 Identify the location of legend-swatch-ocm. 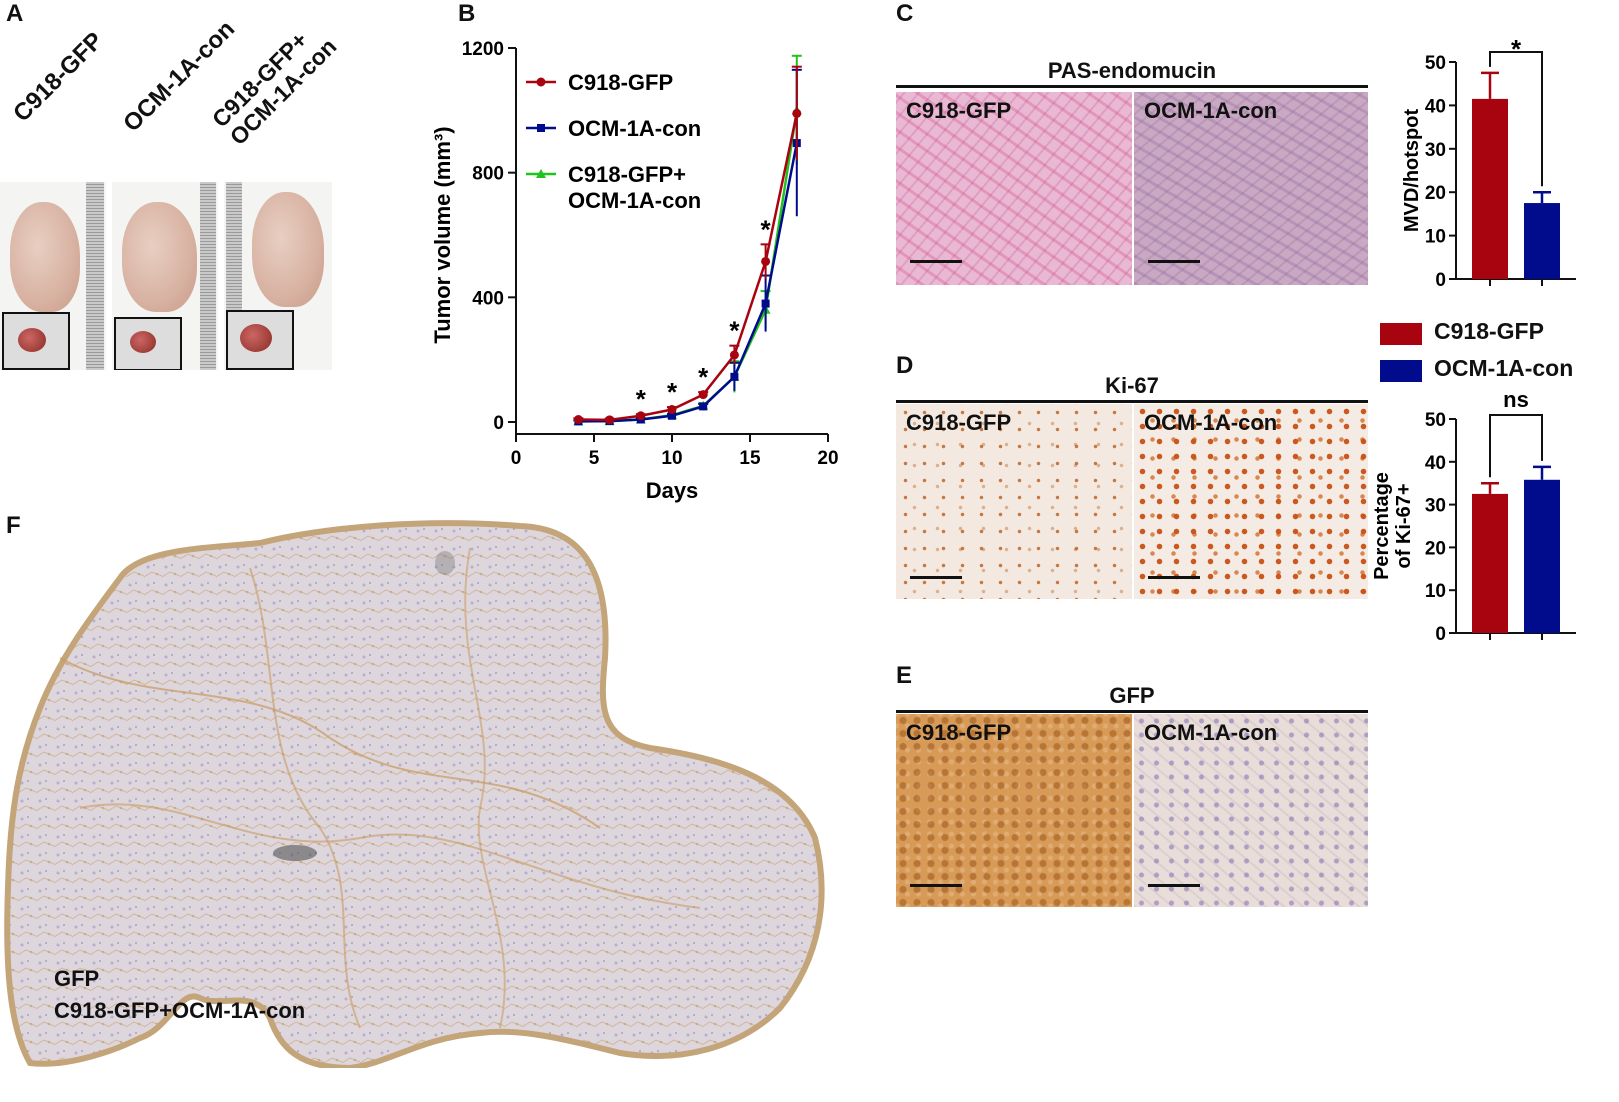
(1401, 371).